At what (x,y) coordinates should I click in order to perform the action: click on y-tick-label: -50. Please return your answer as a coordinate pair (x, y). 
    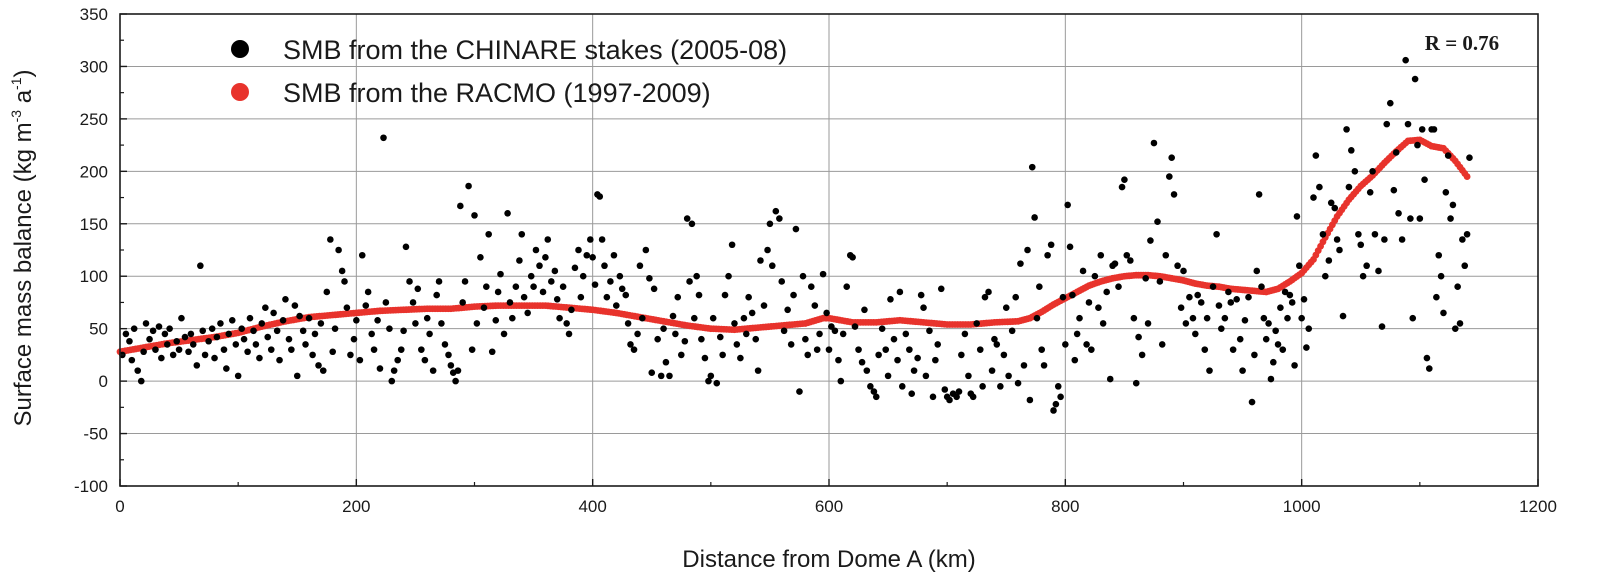
    Looking at the image, I should click on (95, 434).